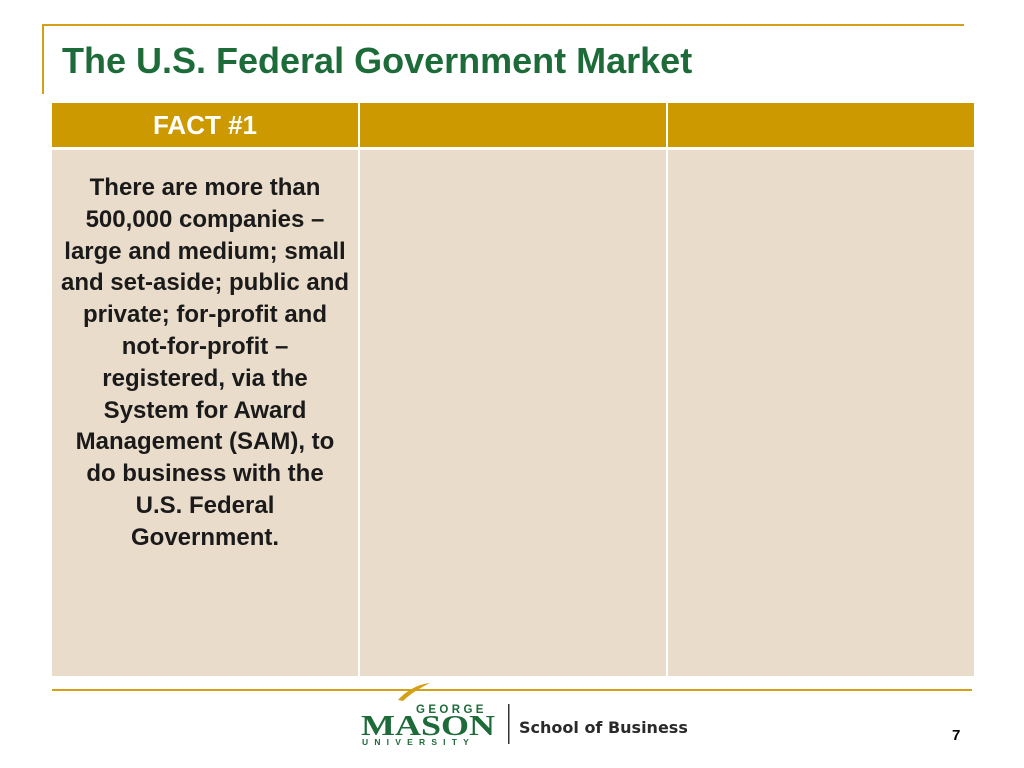 Image resolution: width=1024 pixels, height=768 pixels. What do you see at coordinates (414, 692) in the screenshot?
I see `swoosh-icon` at bounding box center [414, 692].